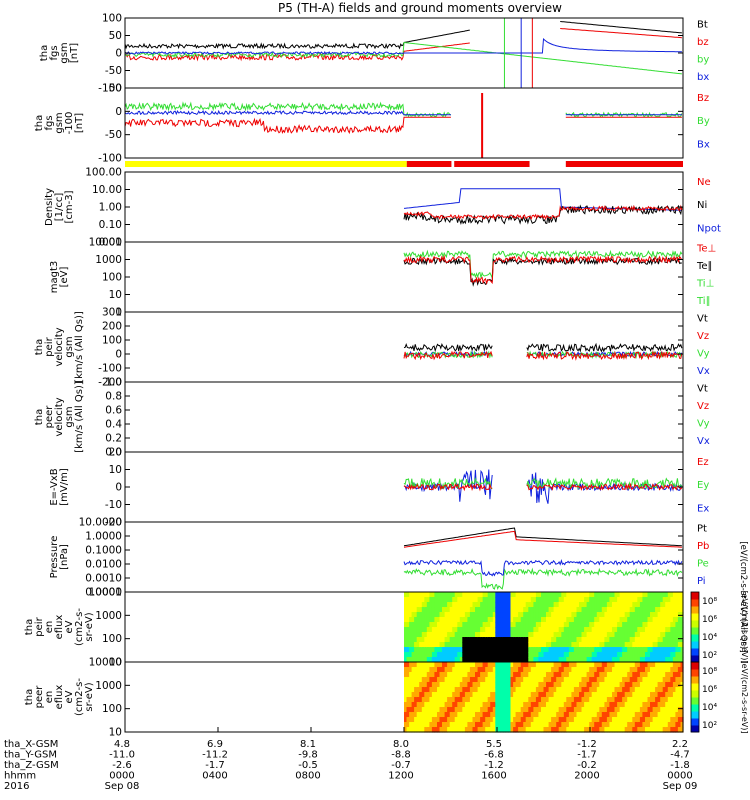  Describe the element at coordinates (494, 744) in the screenshot. I see `x-axis-value: 5.5` at that location.